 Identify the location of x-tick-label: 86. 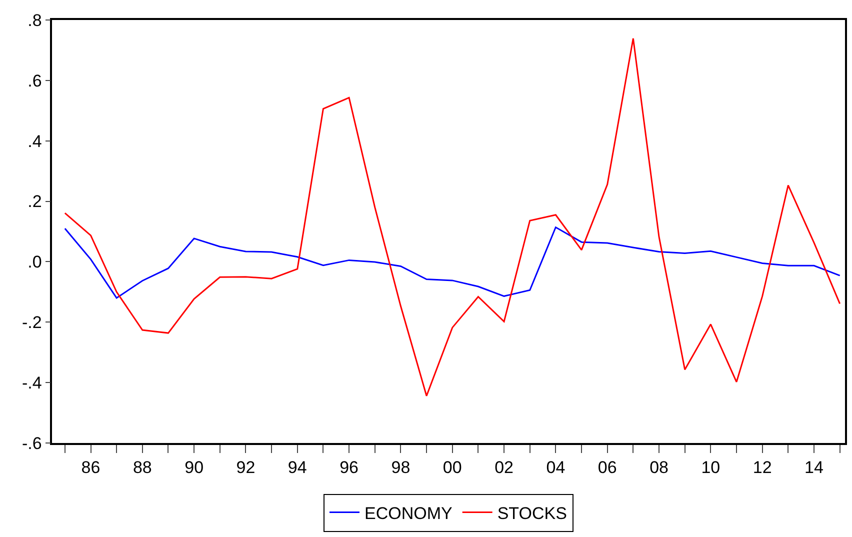
(90, 468).